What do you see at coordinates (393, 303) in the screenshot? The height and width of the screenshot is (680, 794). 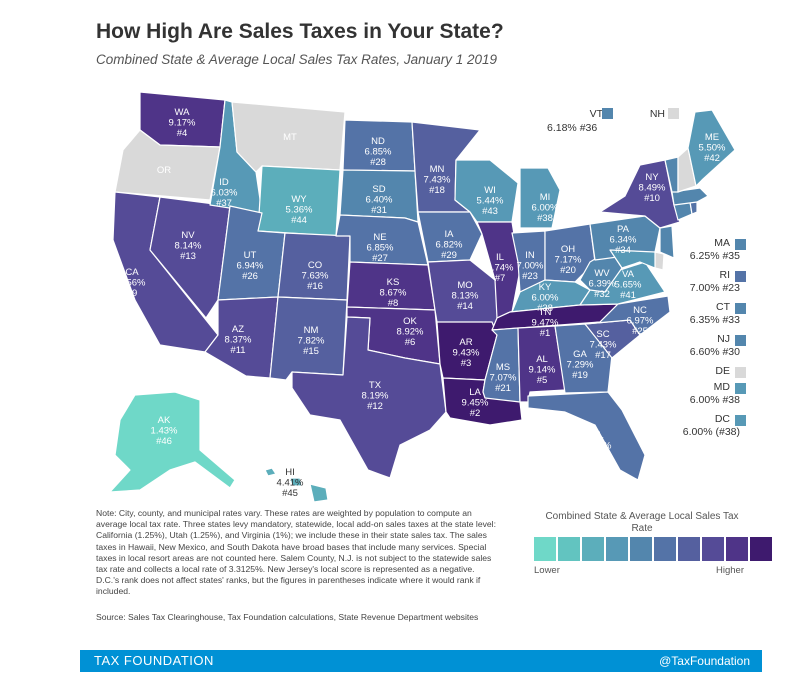 I see `state-label-ks: #8` at bounding box center [393, 303].